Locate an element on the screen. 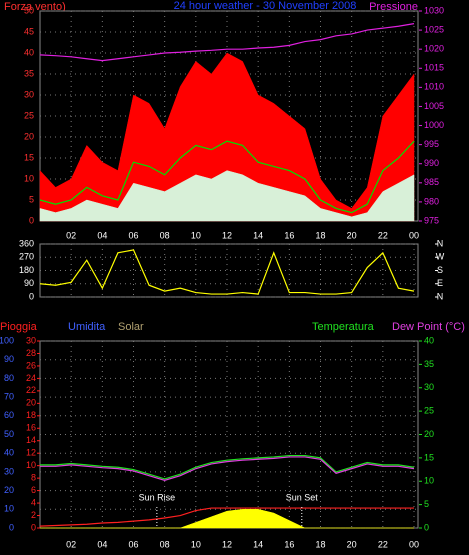 The width and height of the screenshot is (469, 555). y3-tick-label: 40 is located at coordinates (429, 340).